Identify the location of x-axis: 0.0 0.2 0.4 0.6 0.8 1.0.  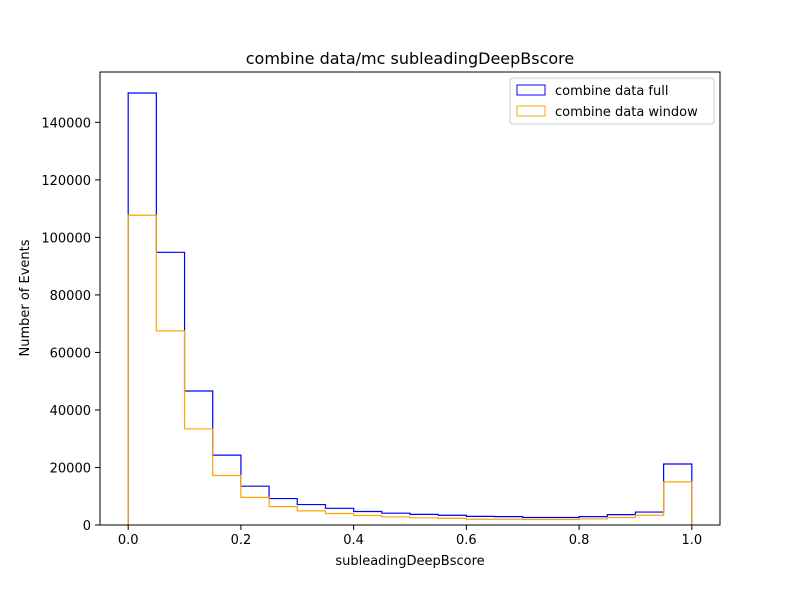
(410, 536).